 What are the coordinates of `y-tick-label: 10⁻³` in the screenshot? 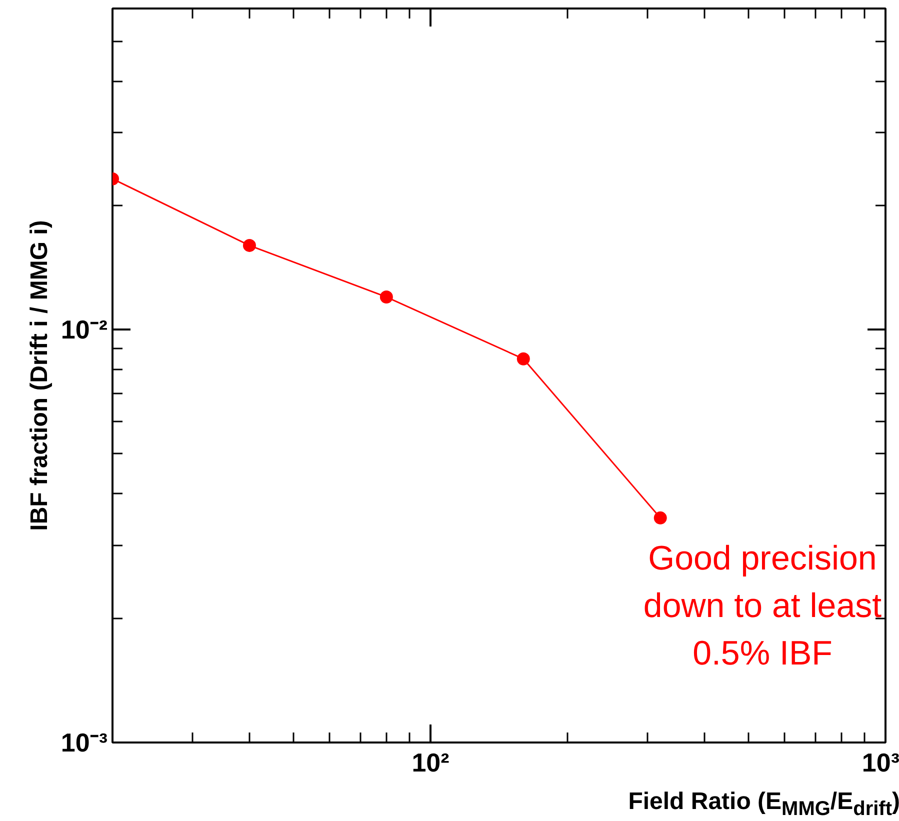 It's located at (84, 743).